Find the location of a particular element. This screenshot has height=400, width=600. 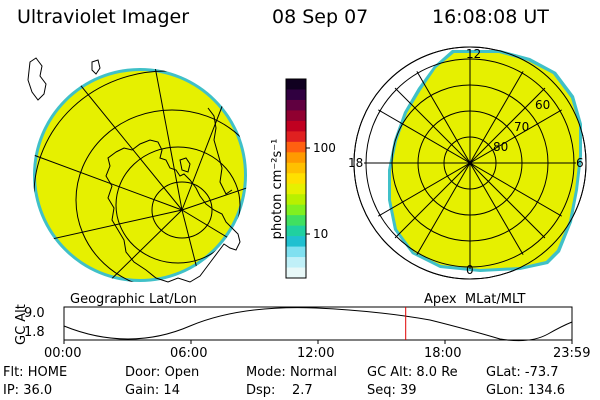

status-gain-label: Gain: is located at coordinates (142, 390).